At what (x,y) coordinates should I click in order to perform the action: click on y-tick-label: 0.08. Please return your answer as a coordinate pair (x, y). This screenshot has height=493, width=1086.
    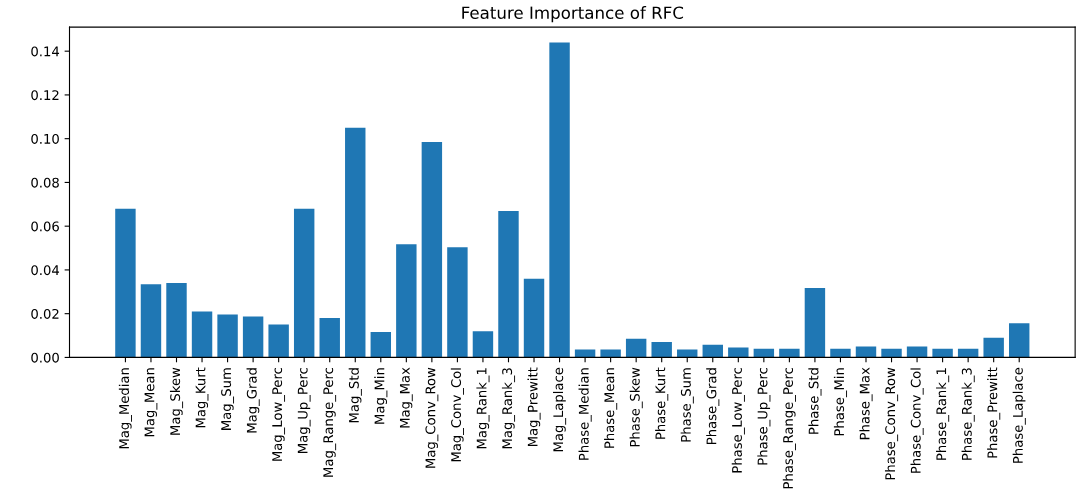
    Looking at the image, I should click on (45, 182).